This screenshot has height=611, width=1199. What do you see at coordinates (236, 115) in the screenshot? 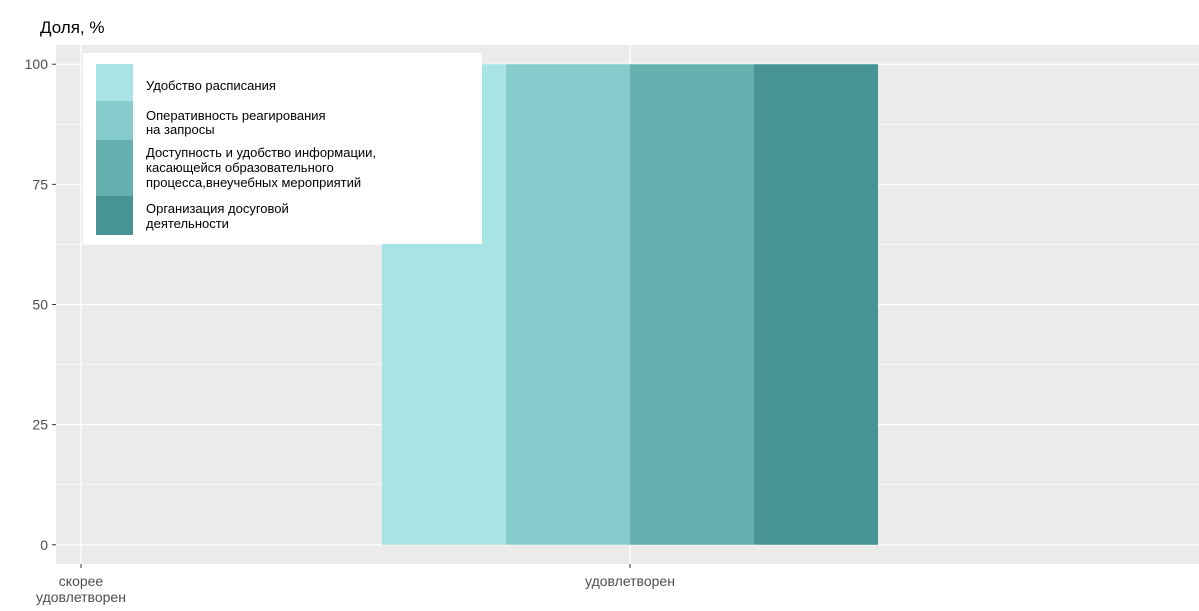
I see `legend-label: Оперативность реагирования` at bounding box center [236, 115].